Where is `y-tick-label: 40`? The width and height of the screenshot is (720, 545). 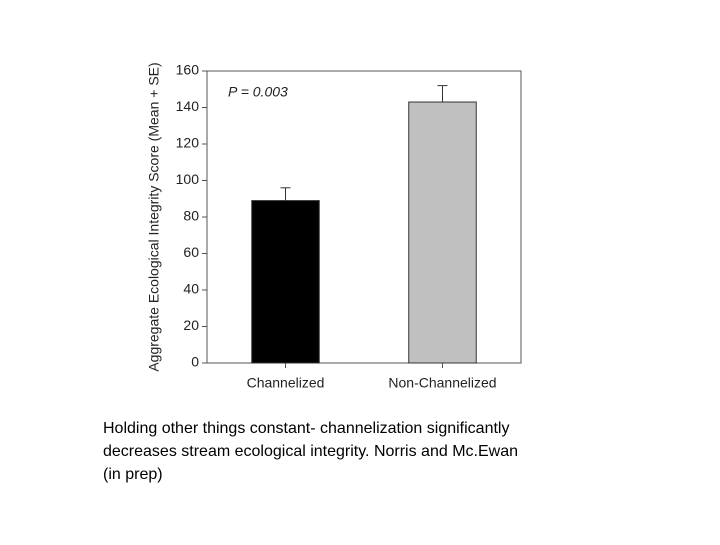
y-tick-label: 40 is located at coordinates (191, 289).